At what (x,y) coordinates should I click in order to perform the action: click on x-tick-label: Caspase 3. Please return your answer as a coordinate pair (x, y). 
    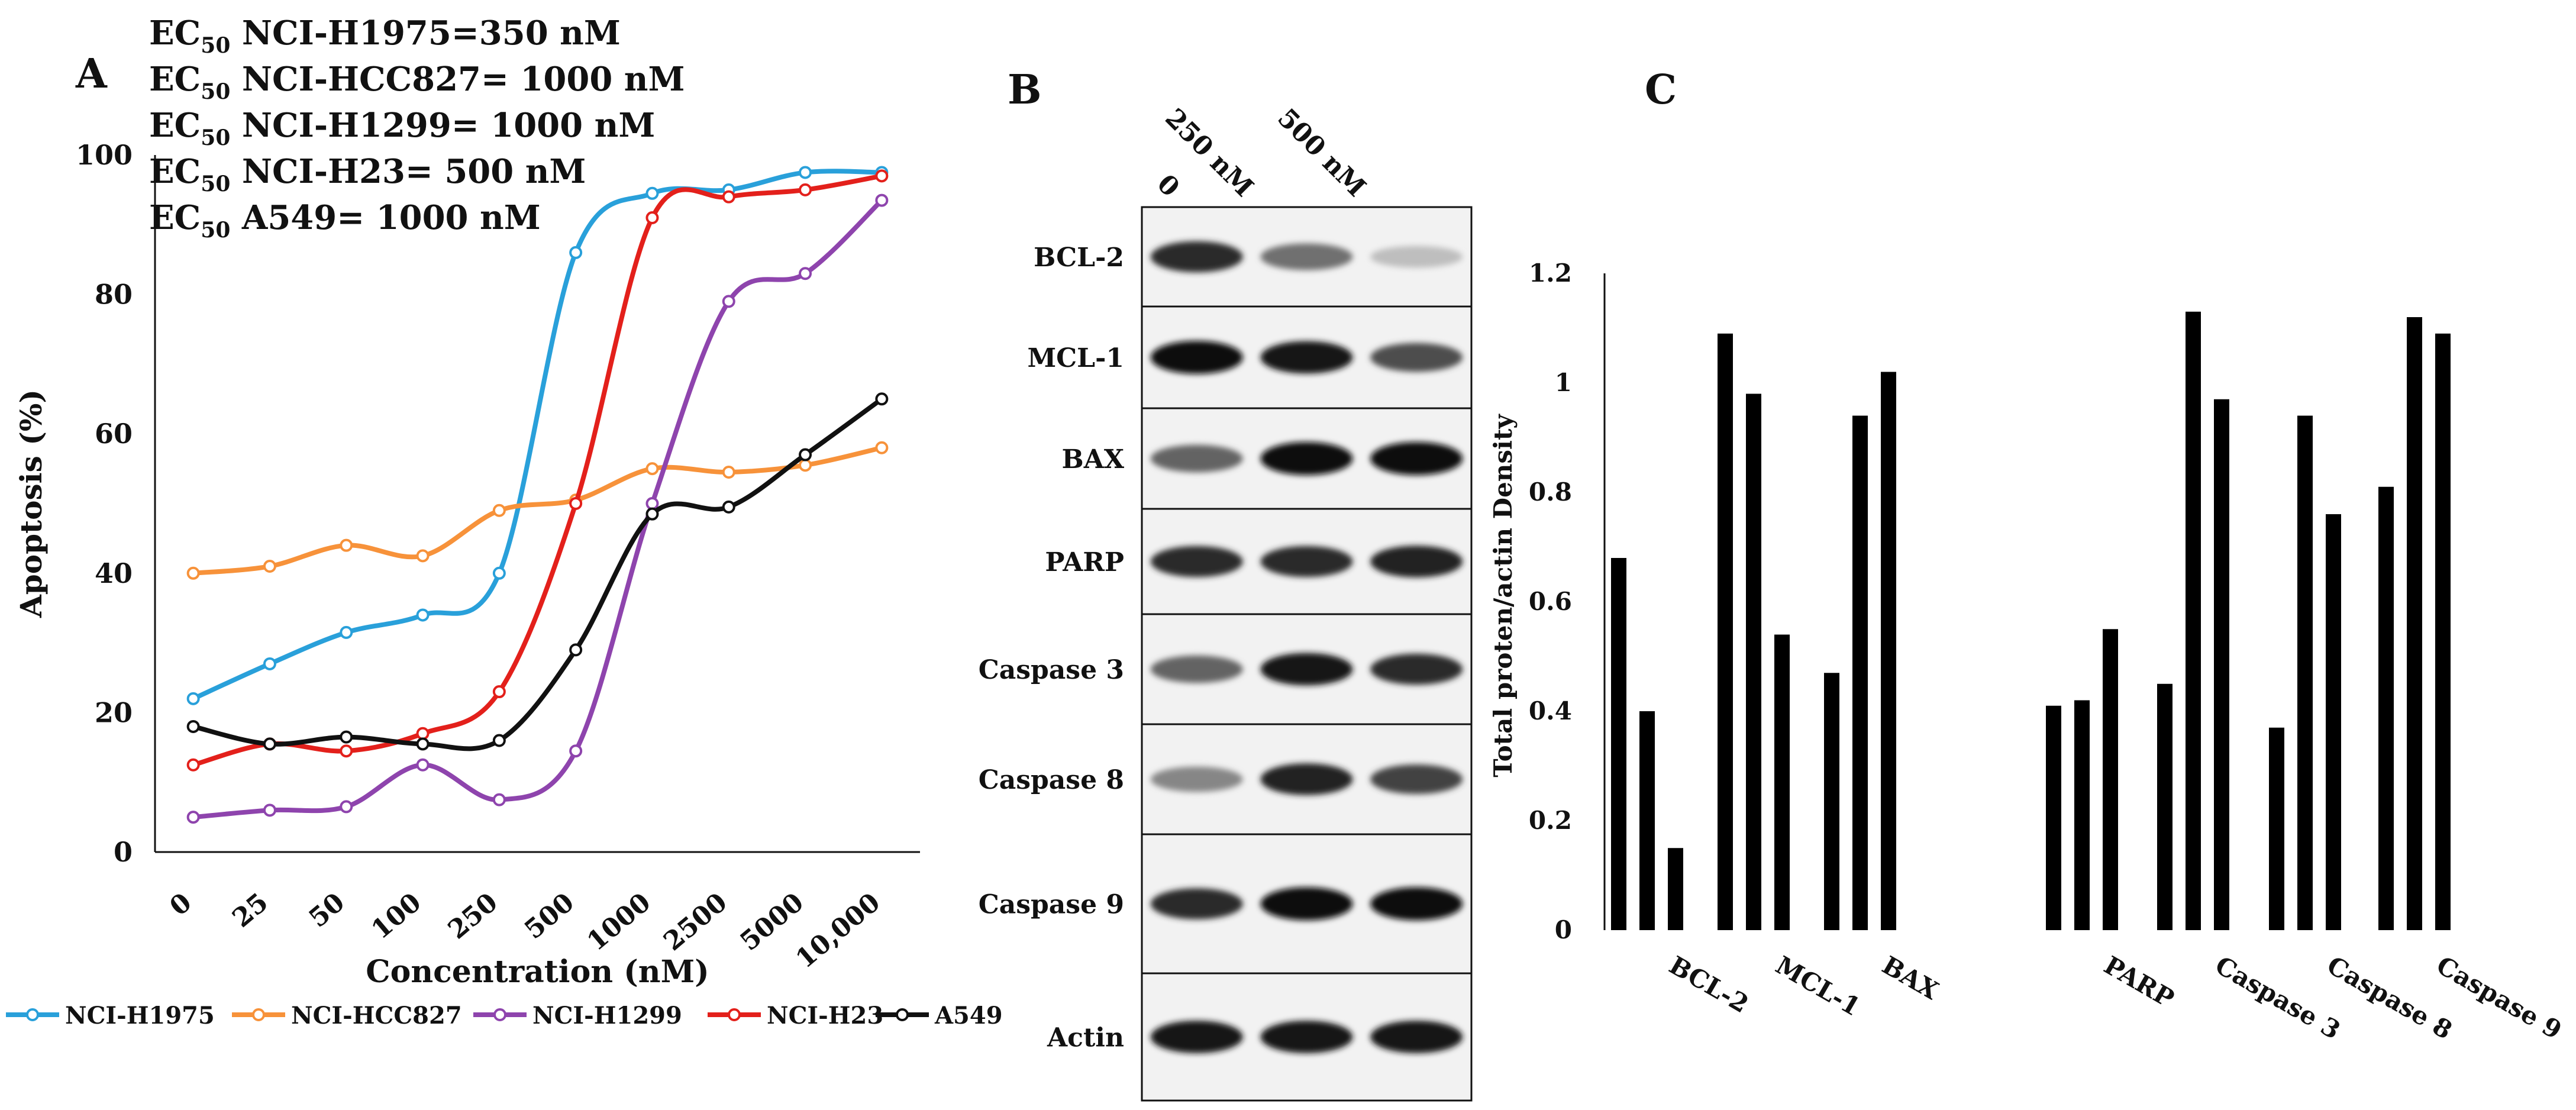
    Looking at the image, I should click on (2277, 997).